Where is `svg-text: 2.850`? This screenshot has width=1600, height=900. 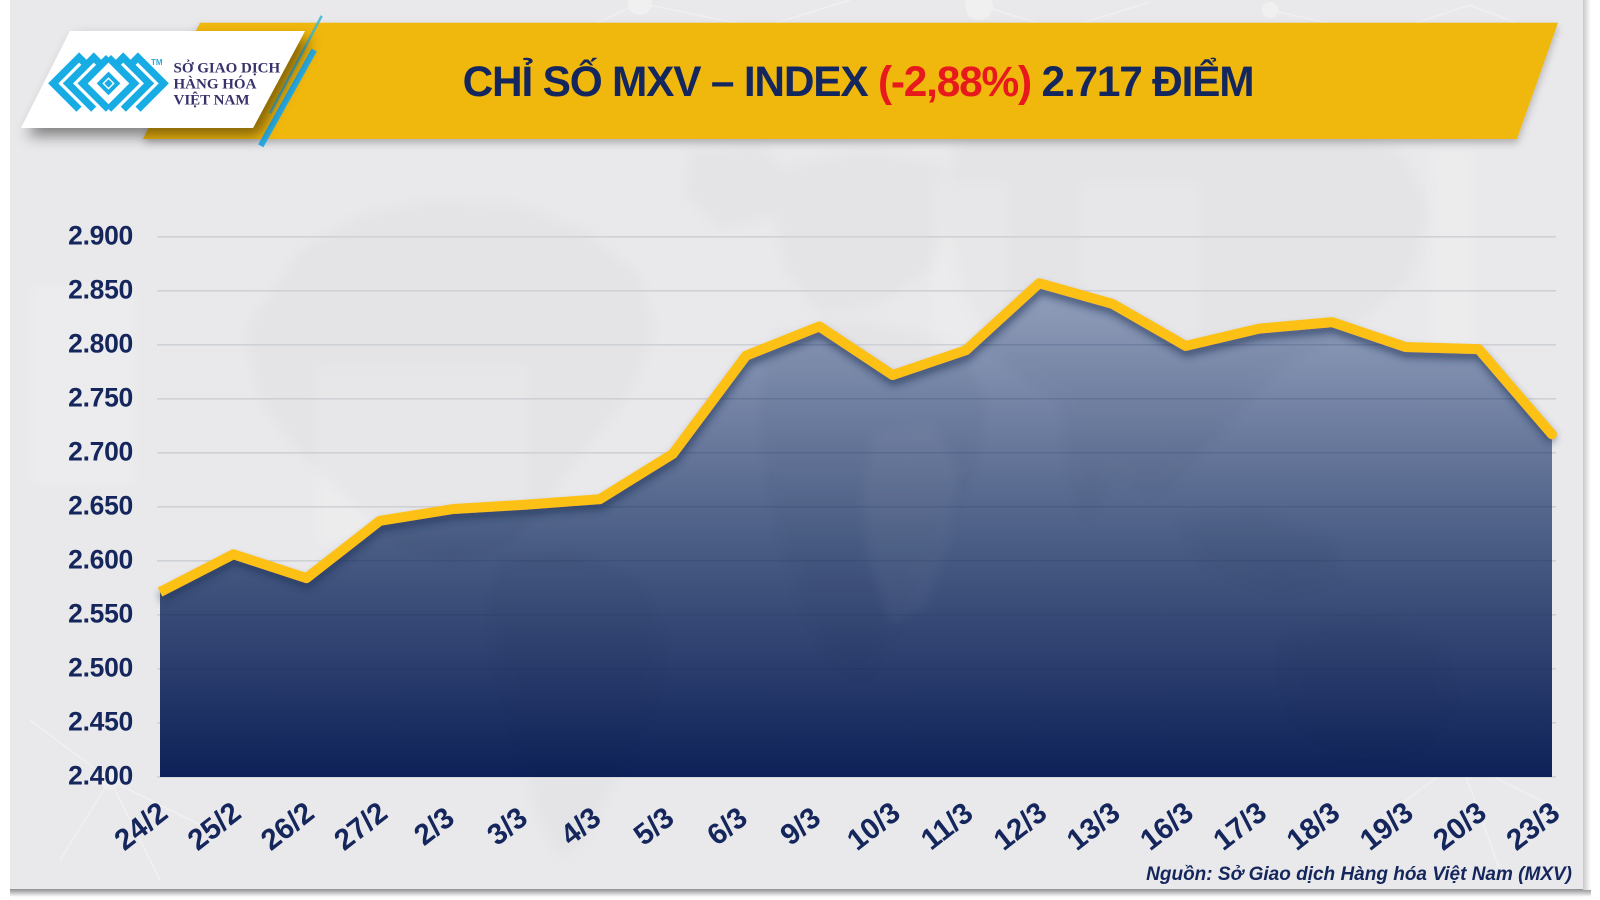 svg-text: 2.850 is located at coordinates (100, 290).